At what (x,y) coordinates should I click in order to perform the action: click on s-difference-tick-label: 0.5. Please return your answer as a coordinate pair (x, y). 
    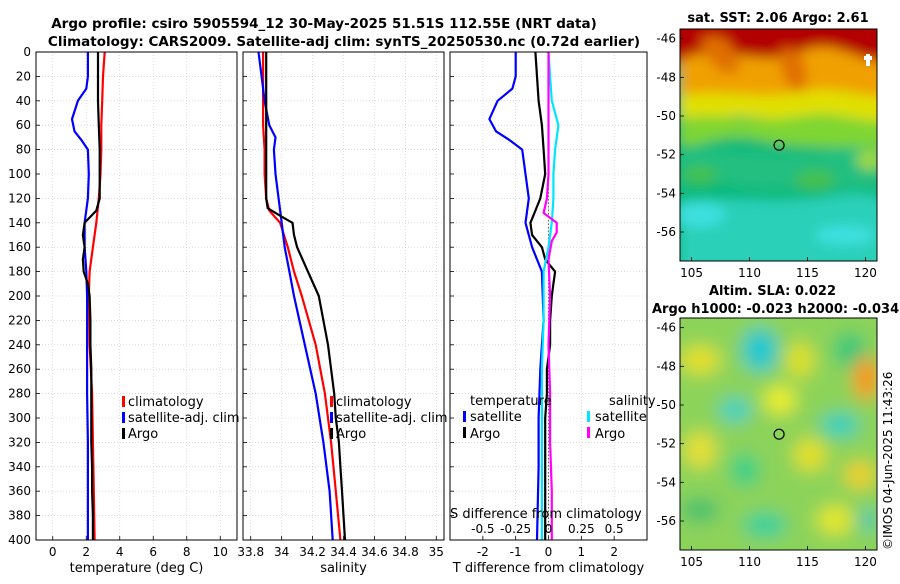
    Looking at the image, I should click on (614, 529).